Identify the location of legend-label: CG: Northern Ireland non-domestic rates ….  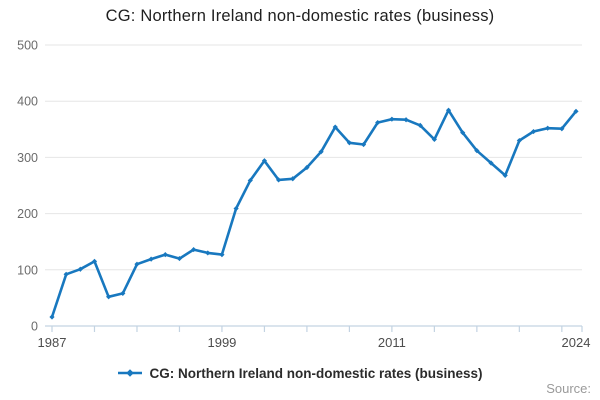
(316, 373).